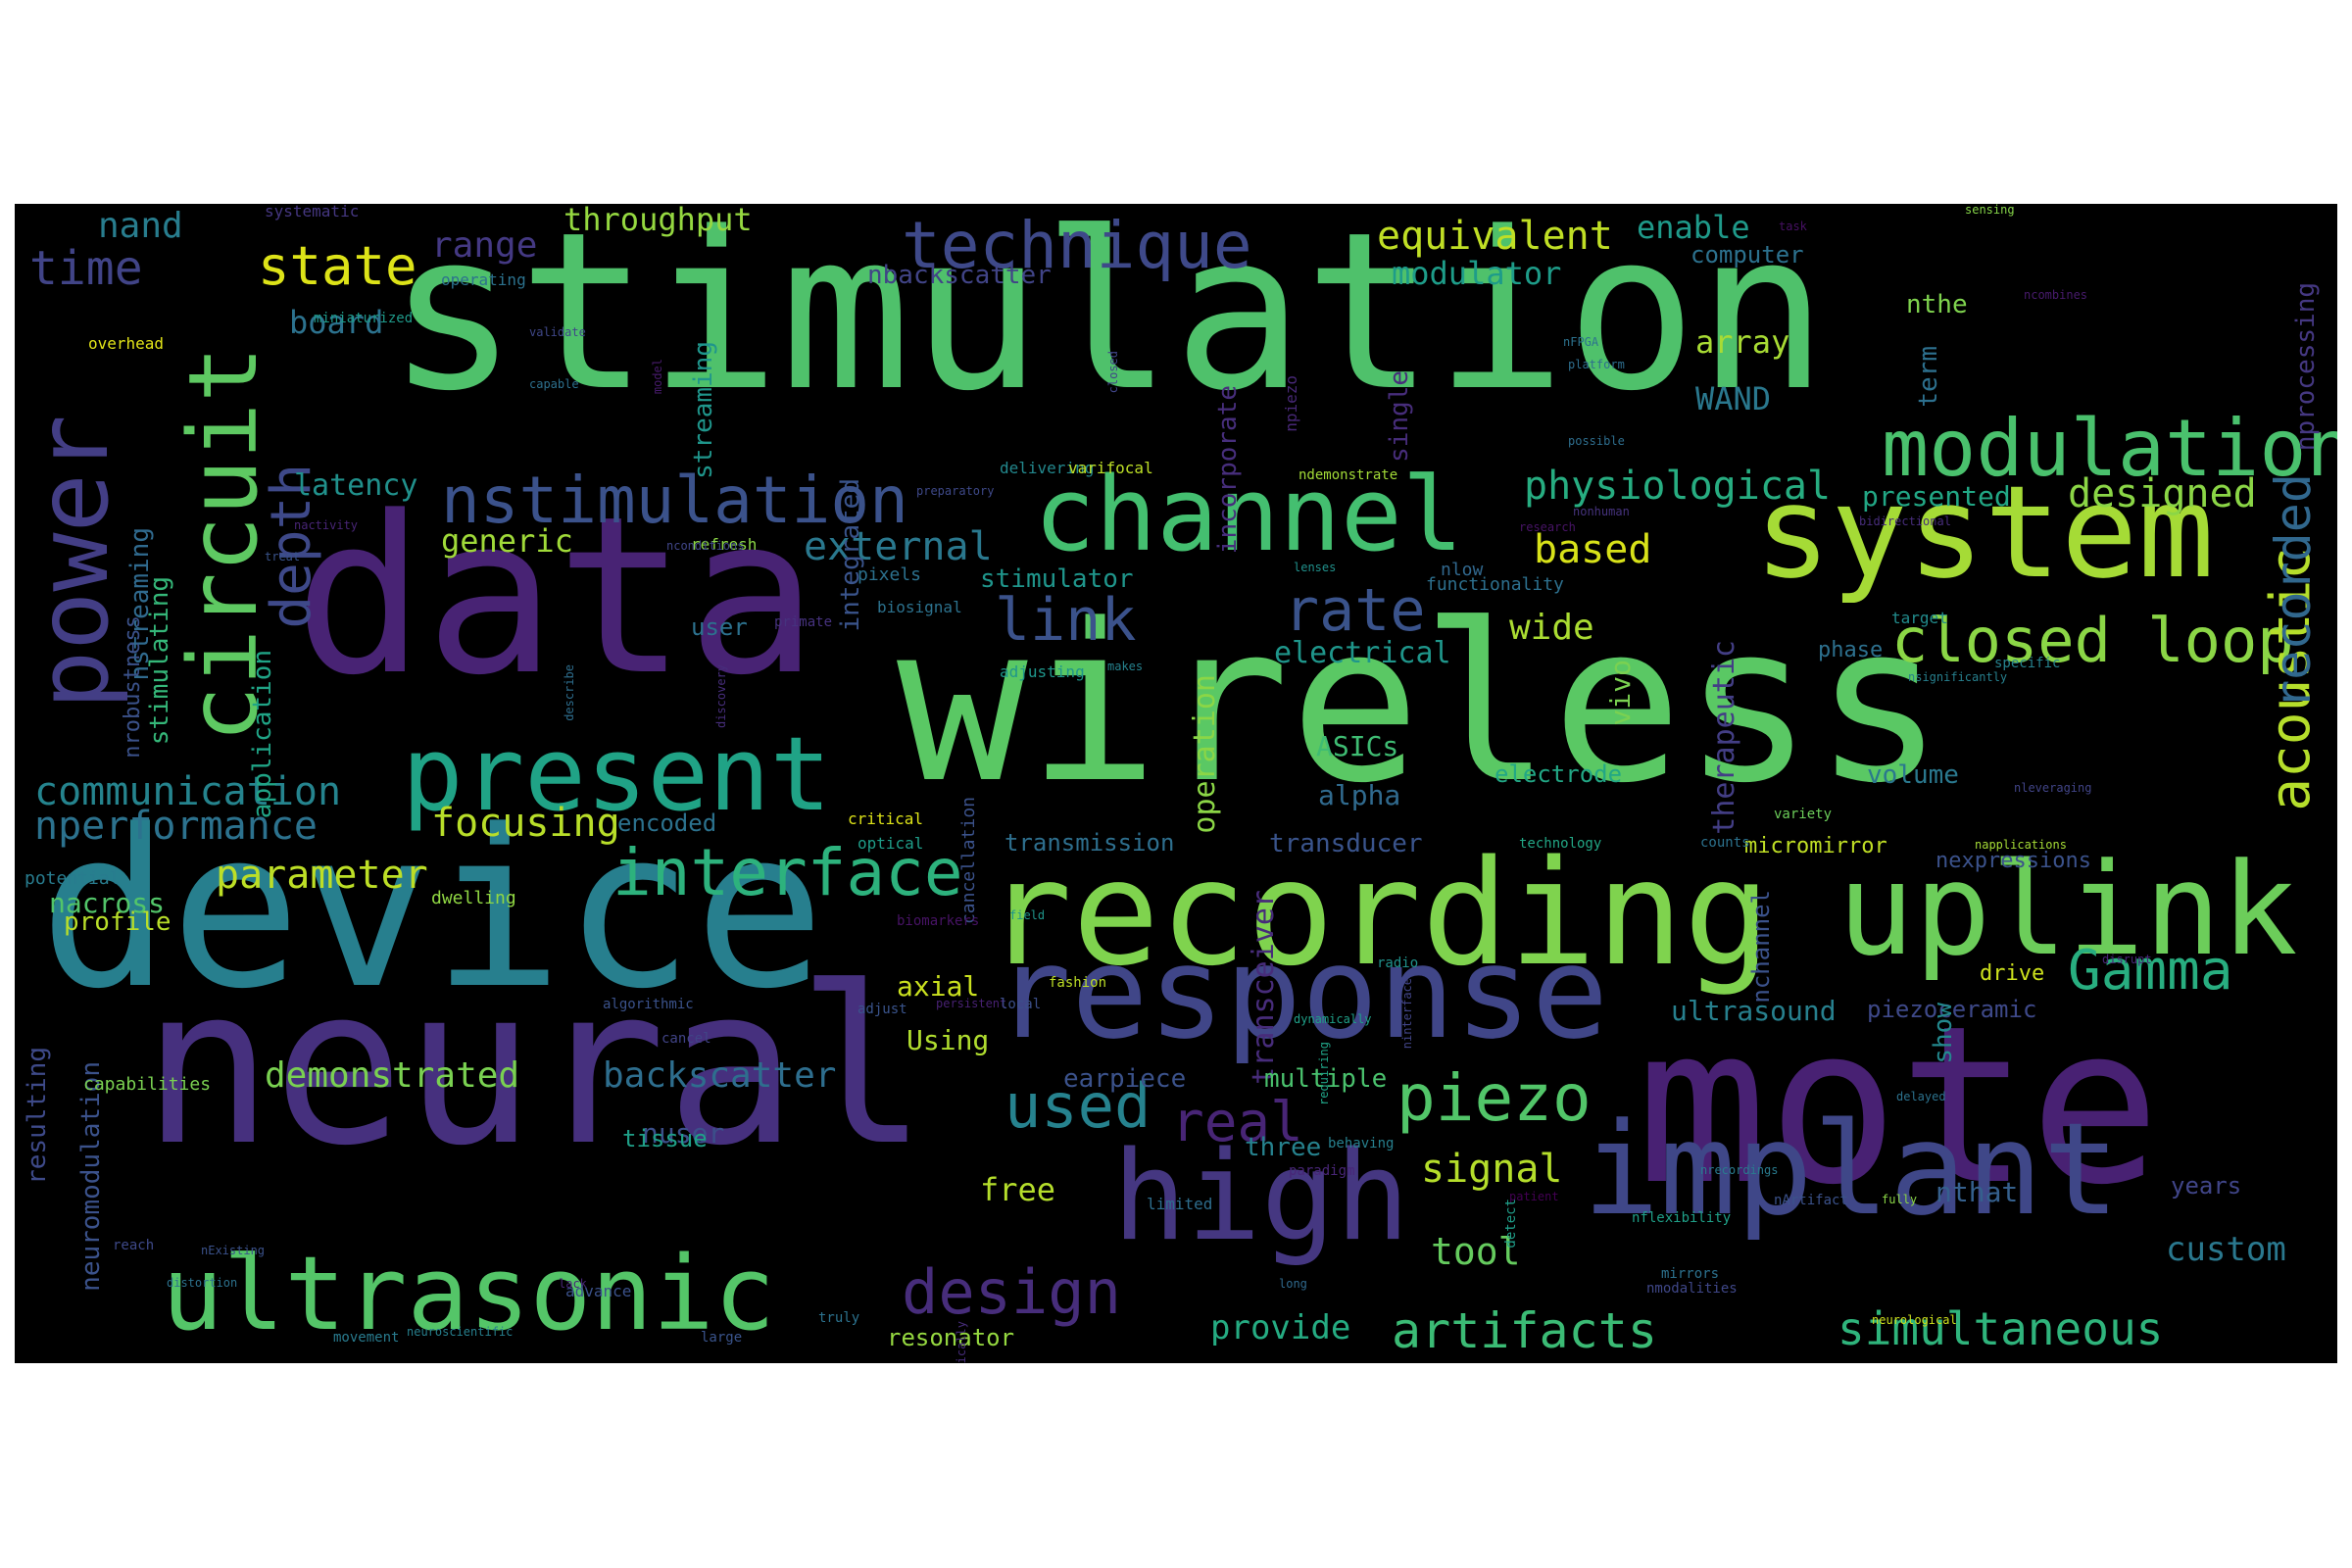 This screenshot has height=1568, width=2352. Describe the element at coordinates (1596, 441) in the screenshot. I see `word-possible: possible` at that location.